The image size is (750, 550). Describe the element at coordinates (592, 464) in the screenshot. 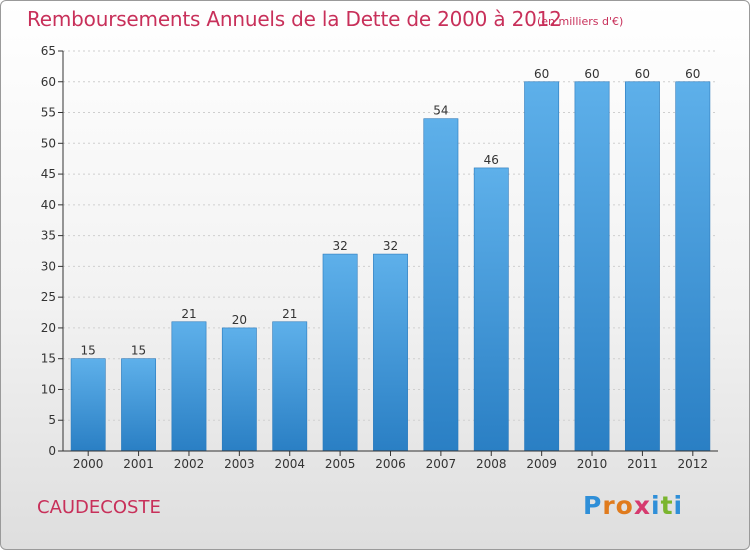

I see `x-tick-label: 2010` at that location.